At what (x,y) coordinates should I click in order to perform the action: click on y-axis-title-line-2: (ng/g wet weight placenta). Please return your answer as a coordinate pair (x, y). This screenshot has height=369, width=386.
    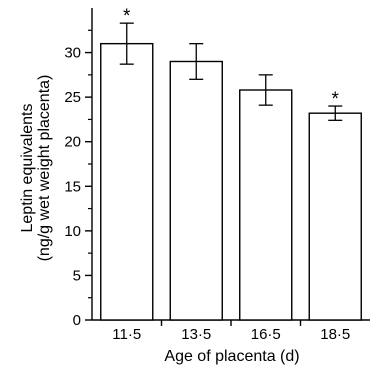
    Looking at the image, I should click on (44, 168).